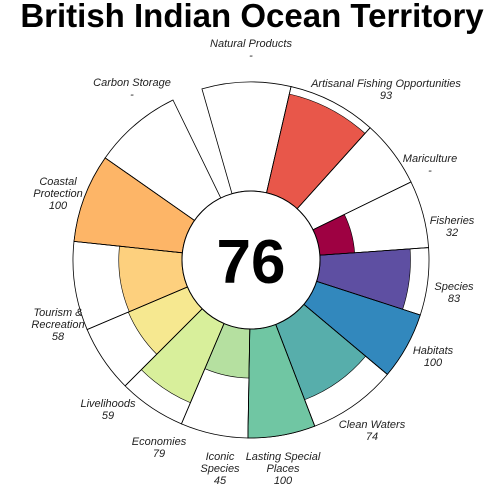 The image size is (504, 504). Describe the element at coordinates (134, 205) in the screenshot. I see `petal-coastal-protection` at that location.